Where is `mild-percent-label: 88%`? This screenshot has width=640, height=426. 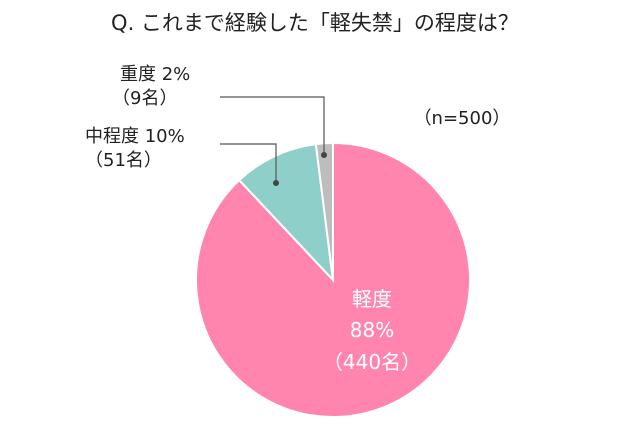 mild-percent-label: 88% is located at coordinates (372, 330).